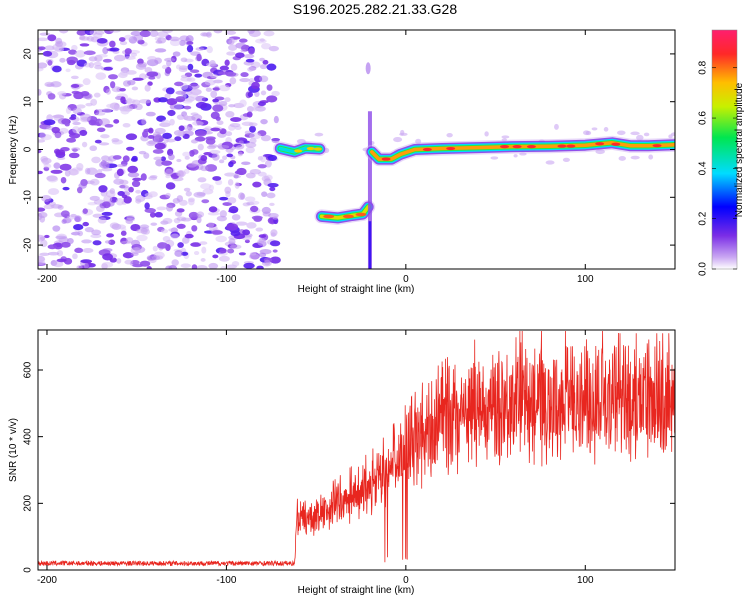  I want to click on x-tick-label: 0, so click(406, 279).